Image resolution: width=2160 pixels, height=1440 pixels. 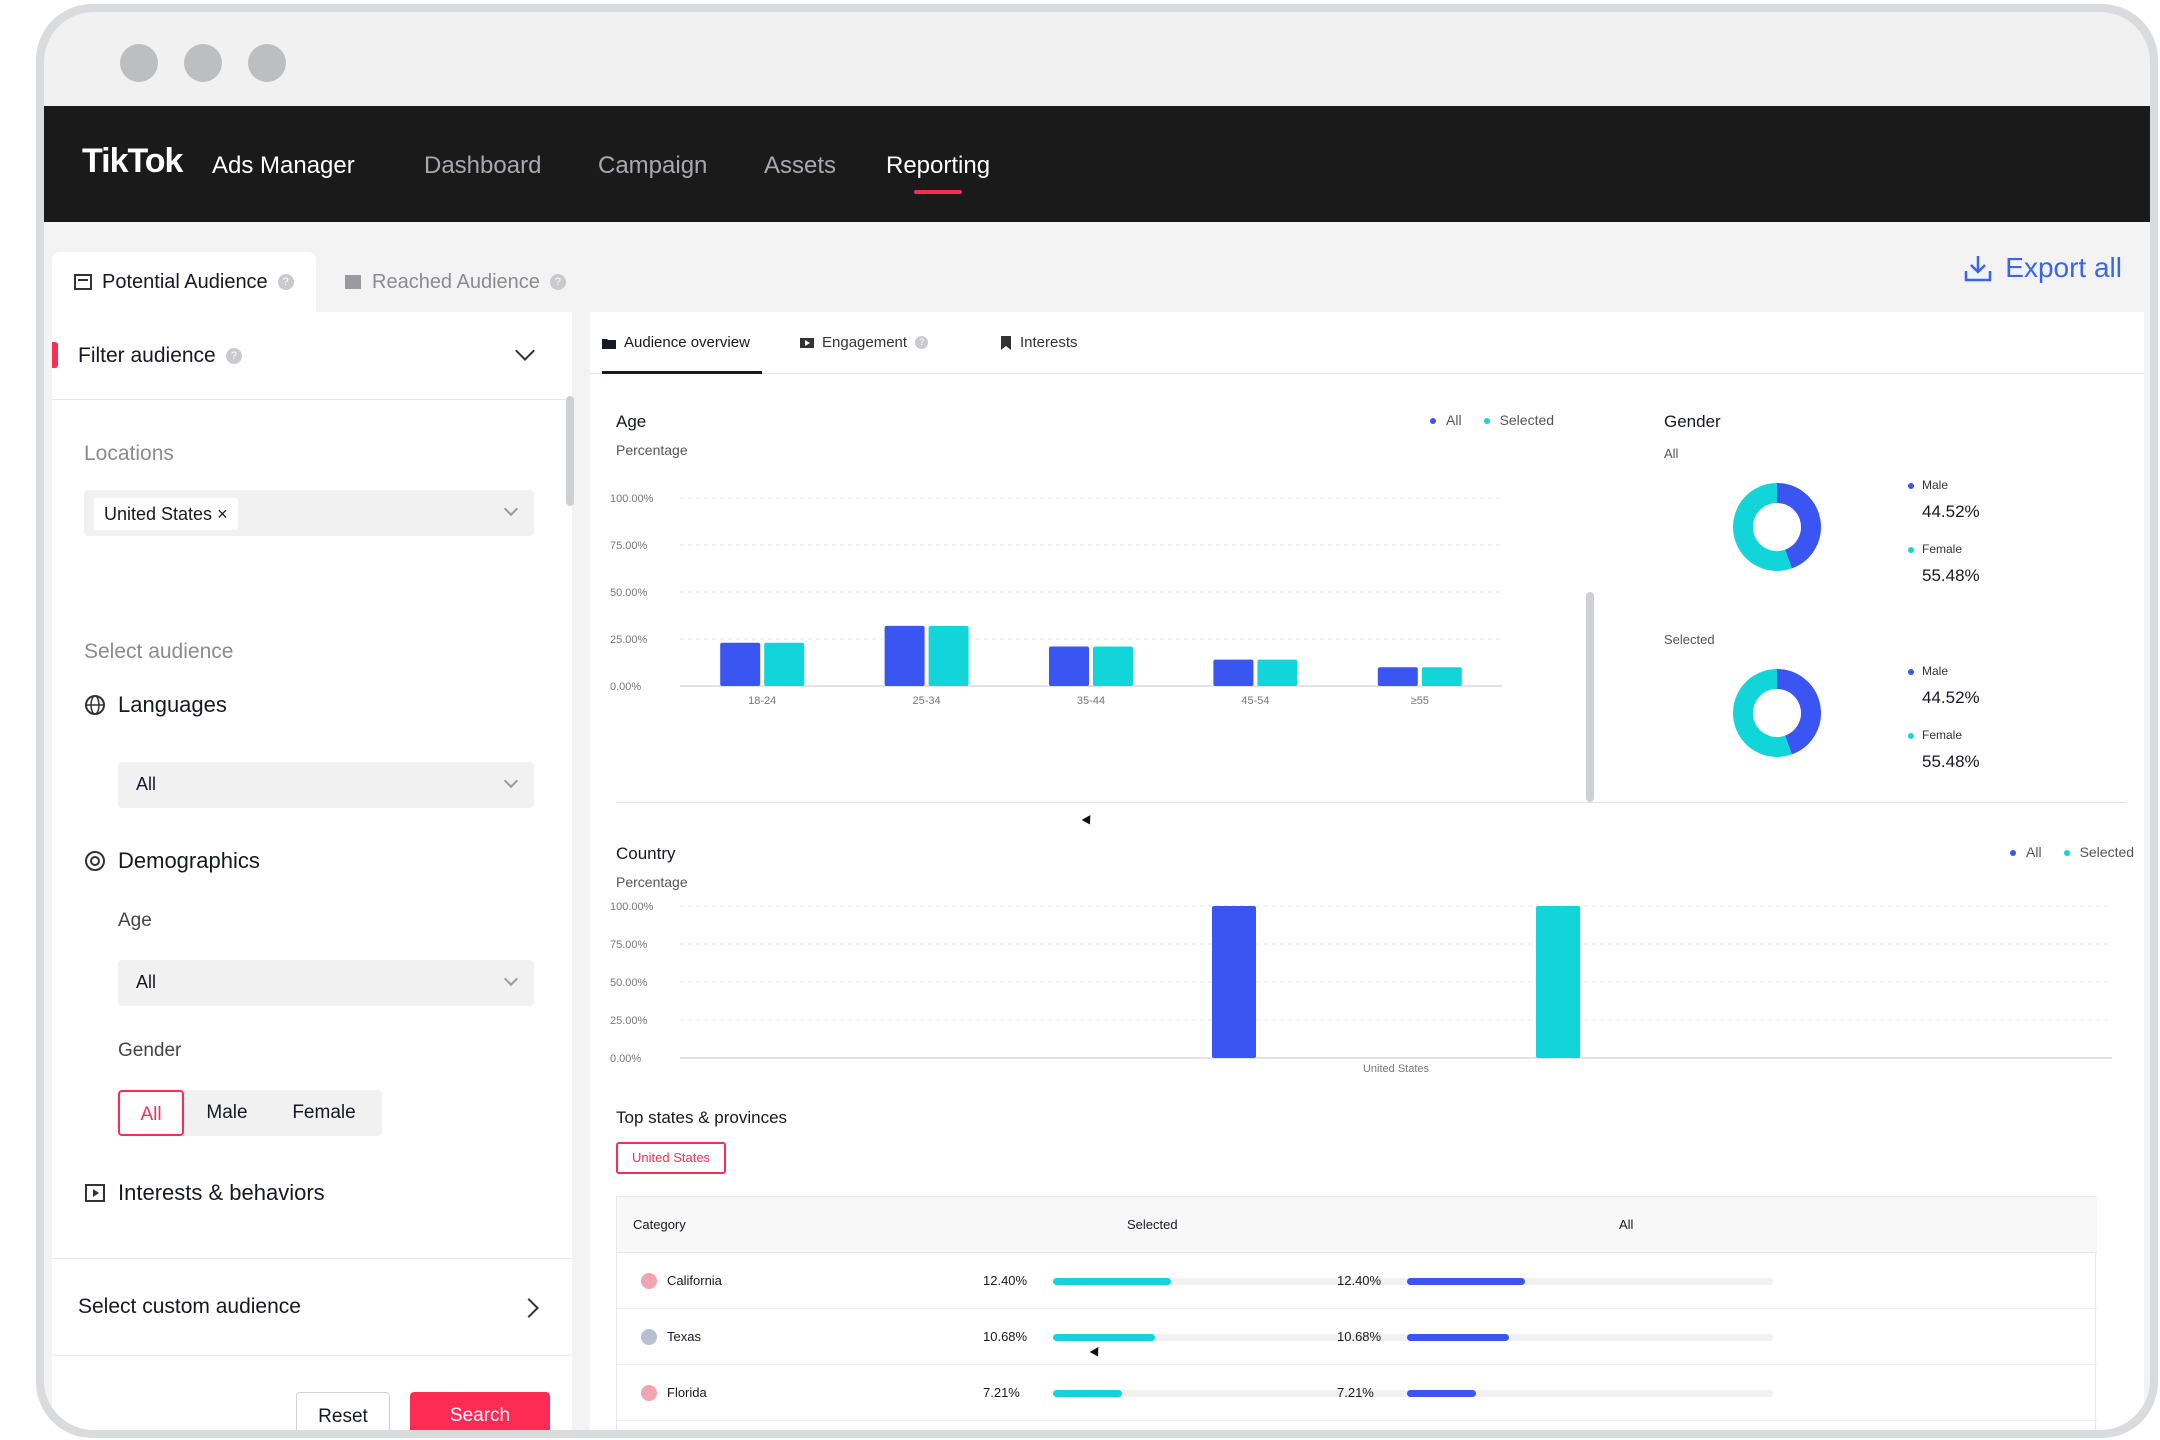 What do you see at coordinates (480, 1411) in the screenshot?
I see `search-button: Search` at bounding box center [480, 1411].